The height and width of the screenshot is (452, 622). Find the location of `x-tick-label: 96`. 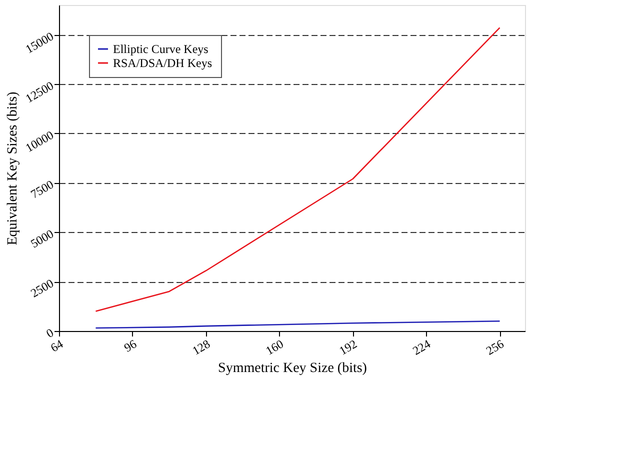

x-tick-label: 96 is located at coordinates (130, 345).